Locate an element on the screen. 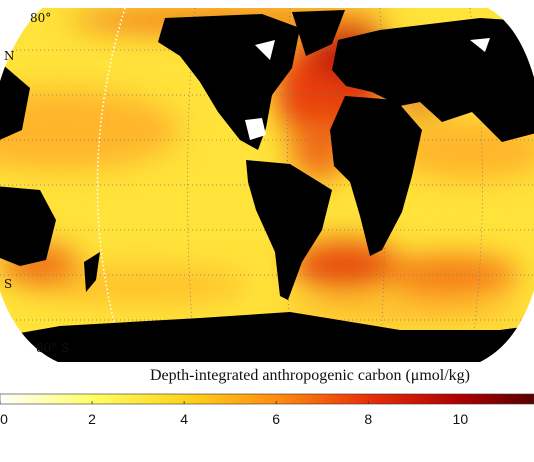 Image resolution: width=534 pixels, height=462 pixels. lat-label: 80° is located at coordinates (40, 18).